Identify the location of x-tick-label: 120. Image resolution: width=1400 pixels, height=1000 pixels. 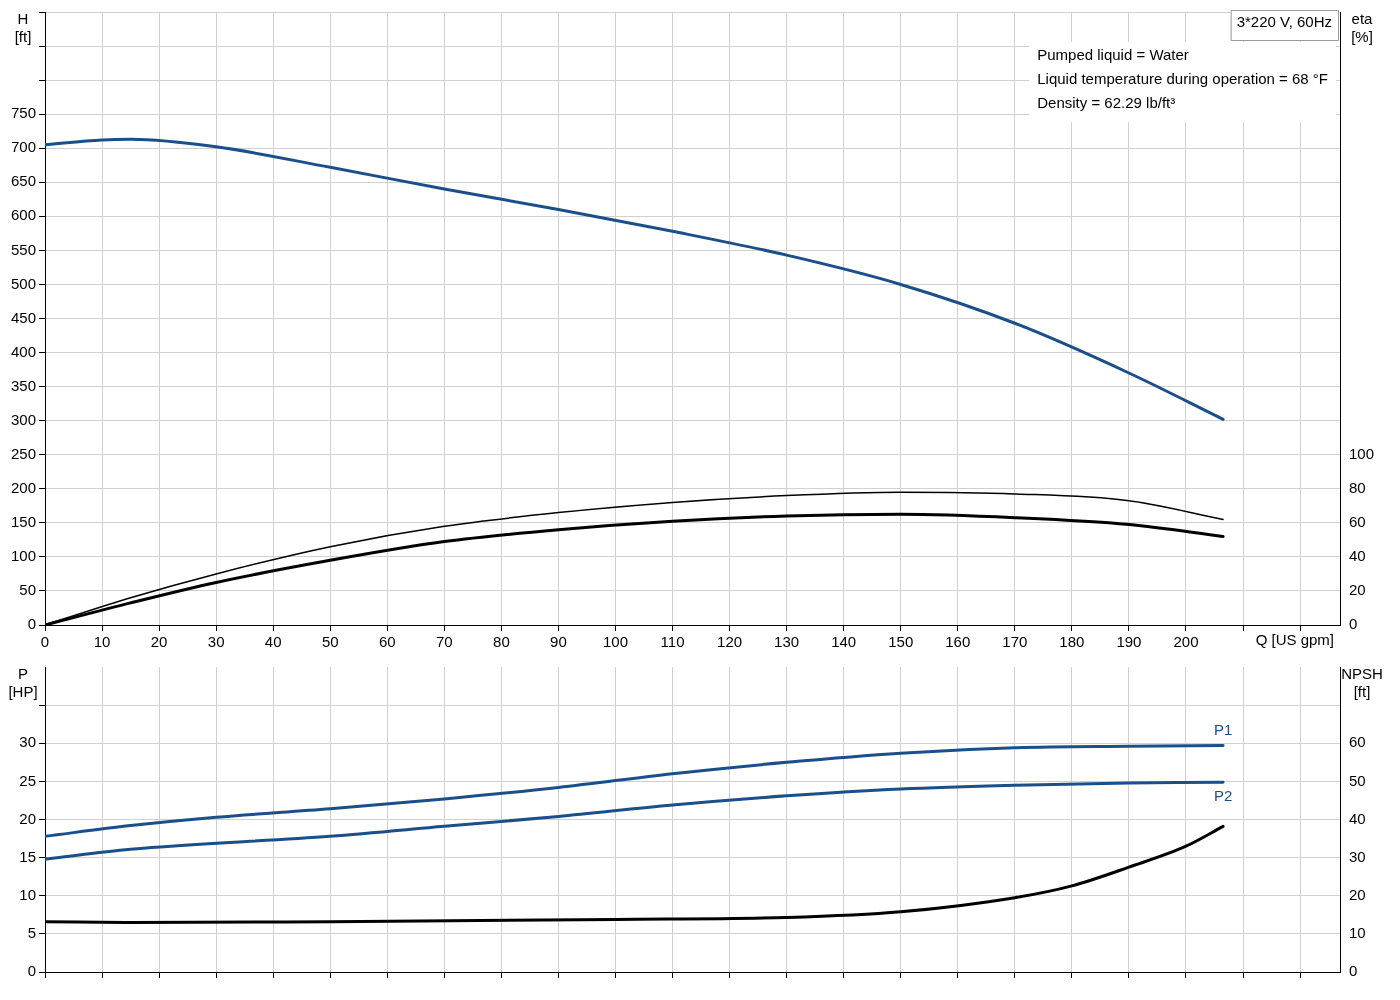
(730, 642).